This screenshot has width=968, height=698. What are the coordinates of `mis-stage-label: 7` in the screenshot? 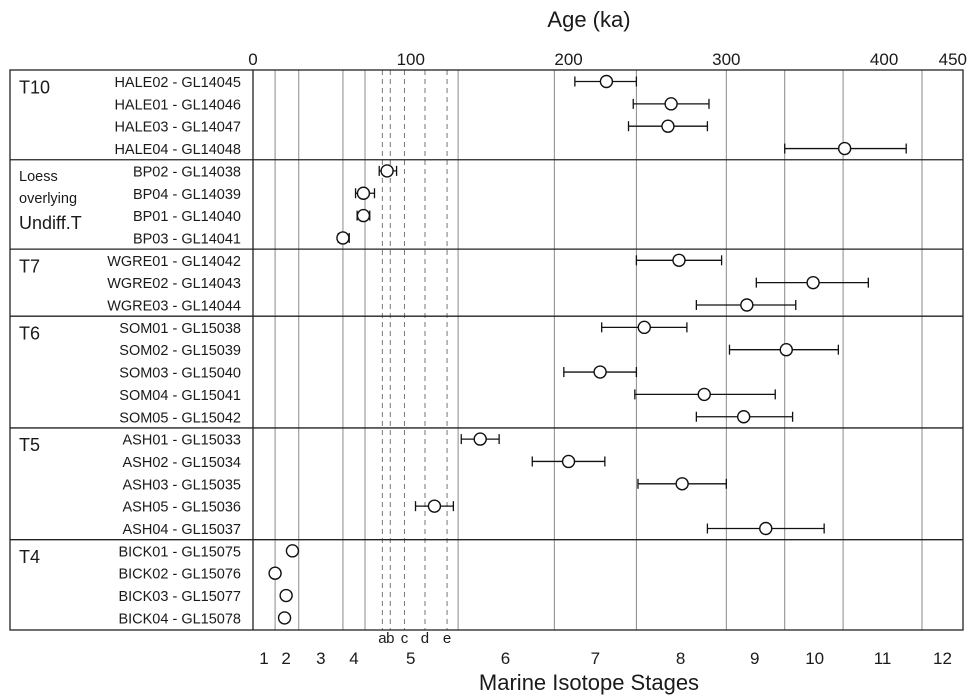 It's located at (595, 658).